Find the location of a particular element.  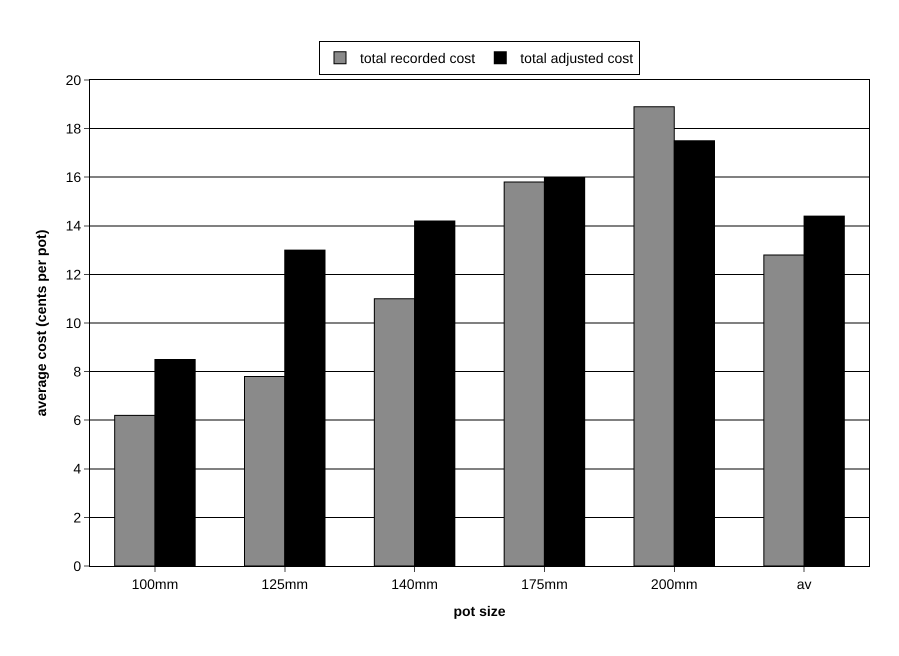

y-tick-label: 8 is located at coordinates (77, 372).